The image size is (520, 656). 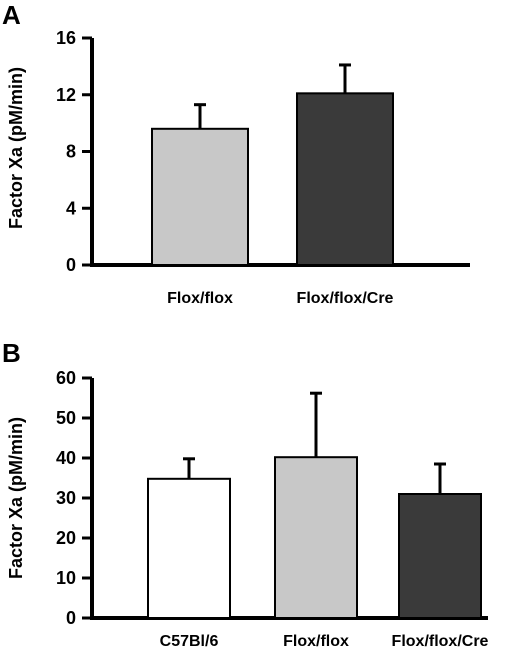 What do you see at coordinates (66, 538) in the screenshot?
I see `panel-b-y-tick-label: 20` at bounding box center [66, 538].